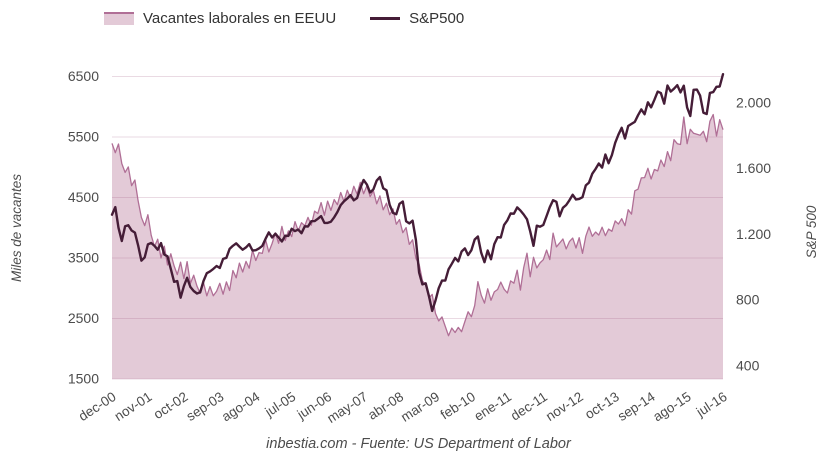 Image resolution: width=837 pixels, height=467 pixels. What do you see at coordinates (492, 406) in the screenshot?
I see `x-tick-label: ene-11` at bounding box center [492, 406].